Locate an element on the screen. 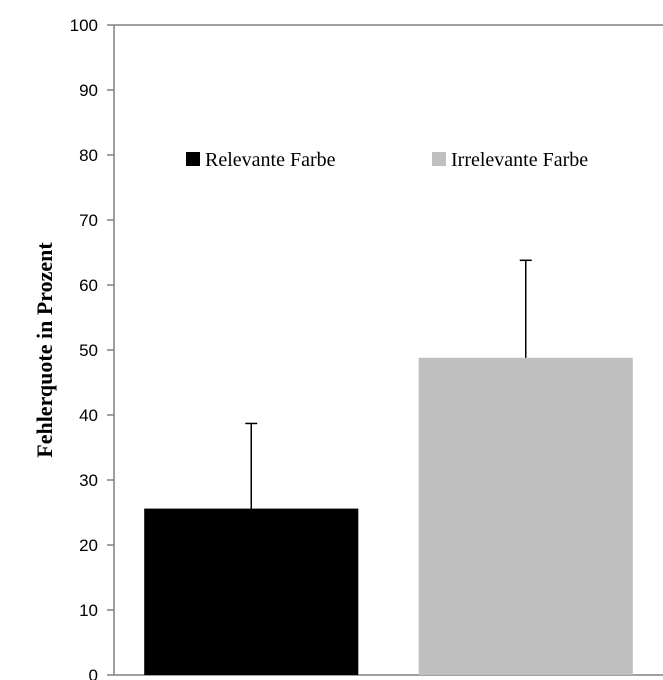 This screenshot has height=680, width=663. y-axis-label: Fehlerquote in Prozent is located at coordinates (44, 350).